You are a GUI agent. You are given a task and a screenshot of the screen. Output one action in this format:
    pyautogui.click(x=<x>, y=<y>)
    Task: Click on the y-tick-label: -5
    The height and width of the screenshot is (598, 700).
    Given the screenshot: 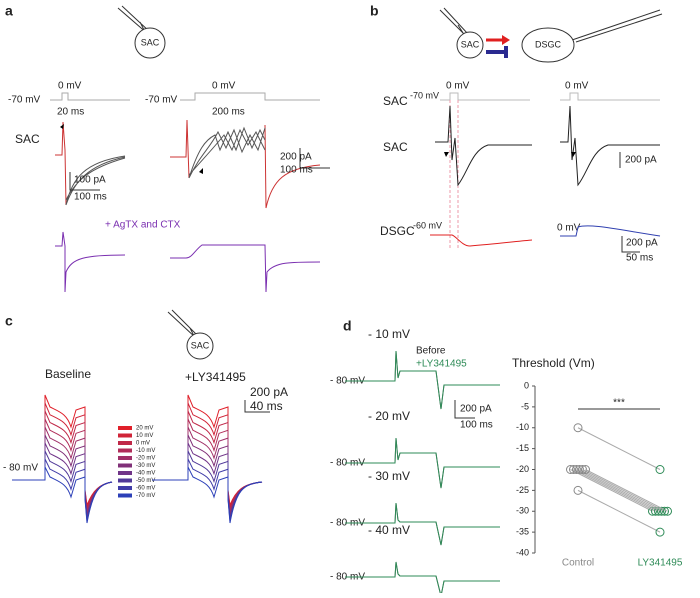 What is the action you would take?
    pyautogui.click(x=525, y=406)
    